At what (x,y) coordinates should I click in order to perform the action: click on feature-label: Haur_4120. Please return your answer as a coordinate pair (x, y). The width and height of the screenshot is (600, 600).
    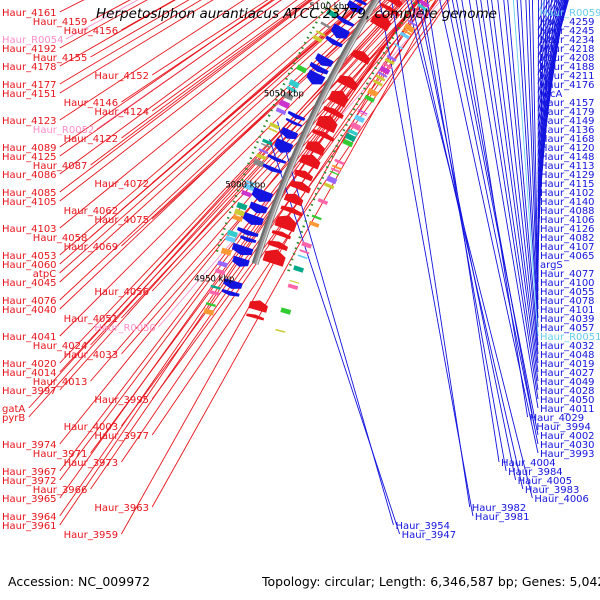
    Looking at the image, I should click on (567, 148).